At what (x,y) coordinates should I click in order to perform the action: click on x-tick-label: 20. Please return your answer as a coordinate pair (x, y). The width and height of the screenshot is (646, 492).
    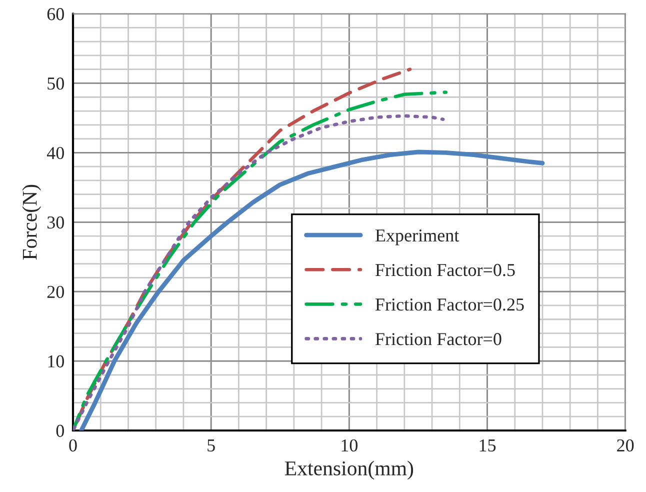
    Looking at the image, I should click on (625, 445).